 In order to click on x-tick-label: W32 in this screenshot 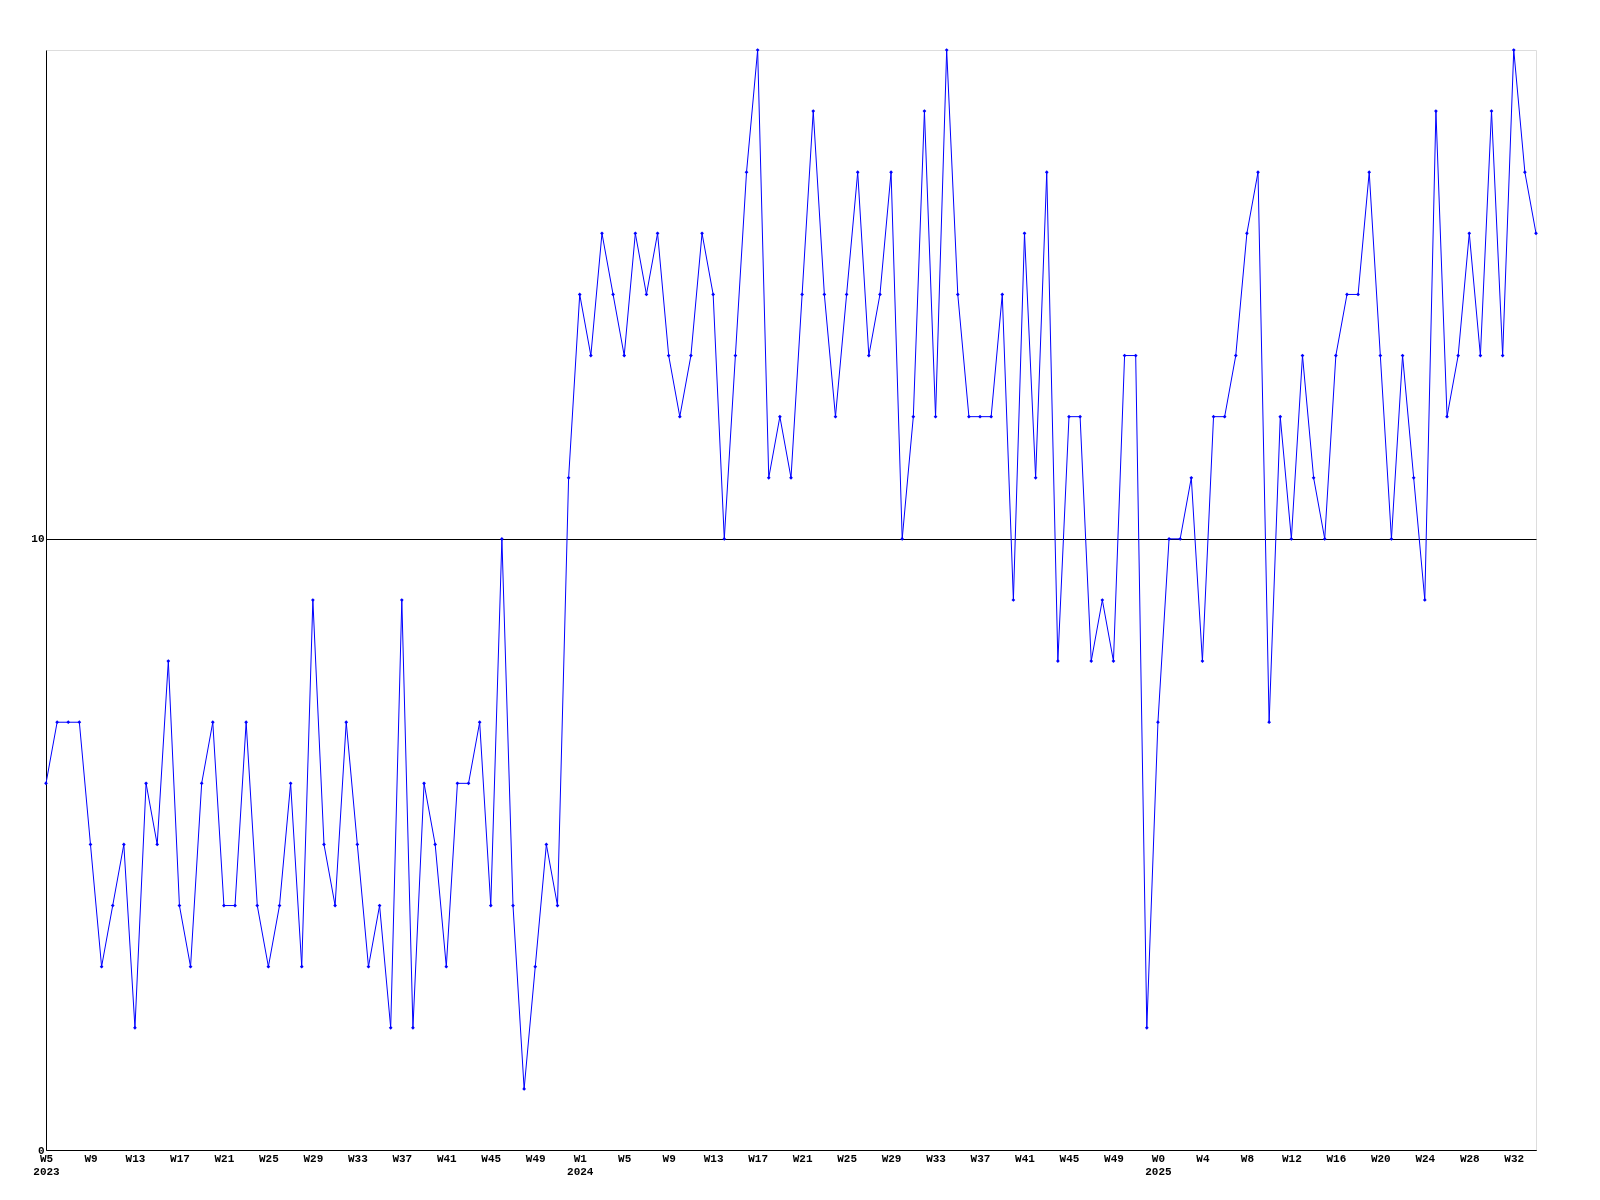, I will do `click(1514, 1158)`.